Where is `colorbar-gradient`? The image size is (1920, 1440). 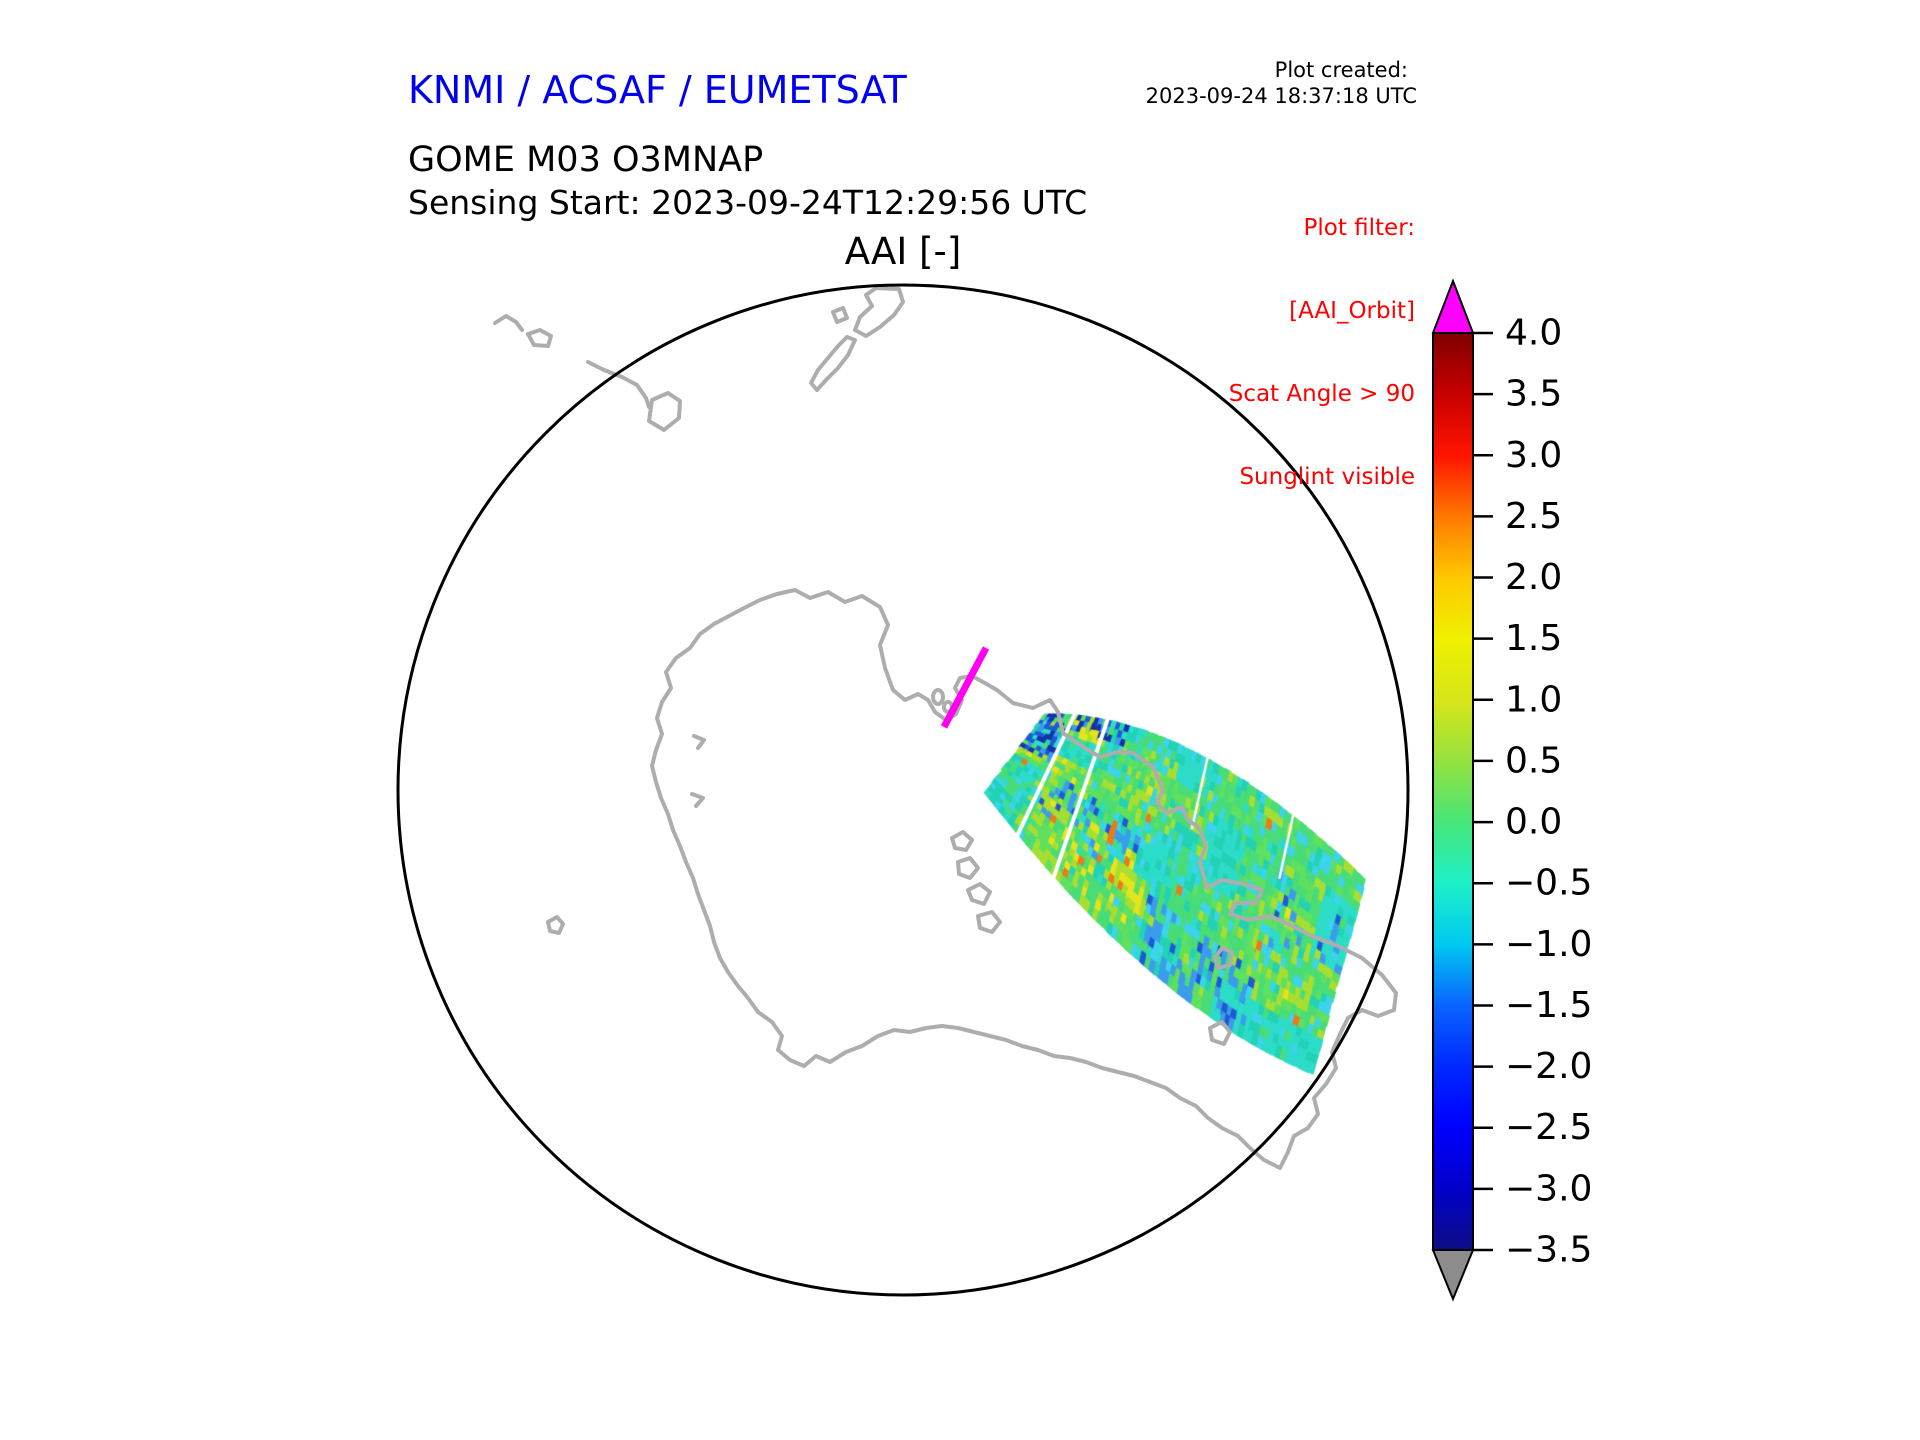
colorbar-gradient is located at coordinates (1453, 791).